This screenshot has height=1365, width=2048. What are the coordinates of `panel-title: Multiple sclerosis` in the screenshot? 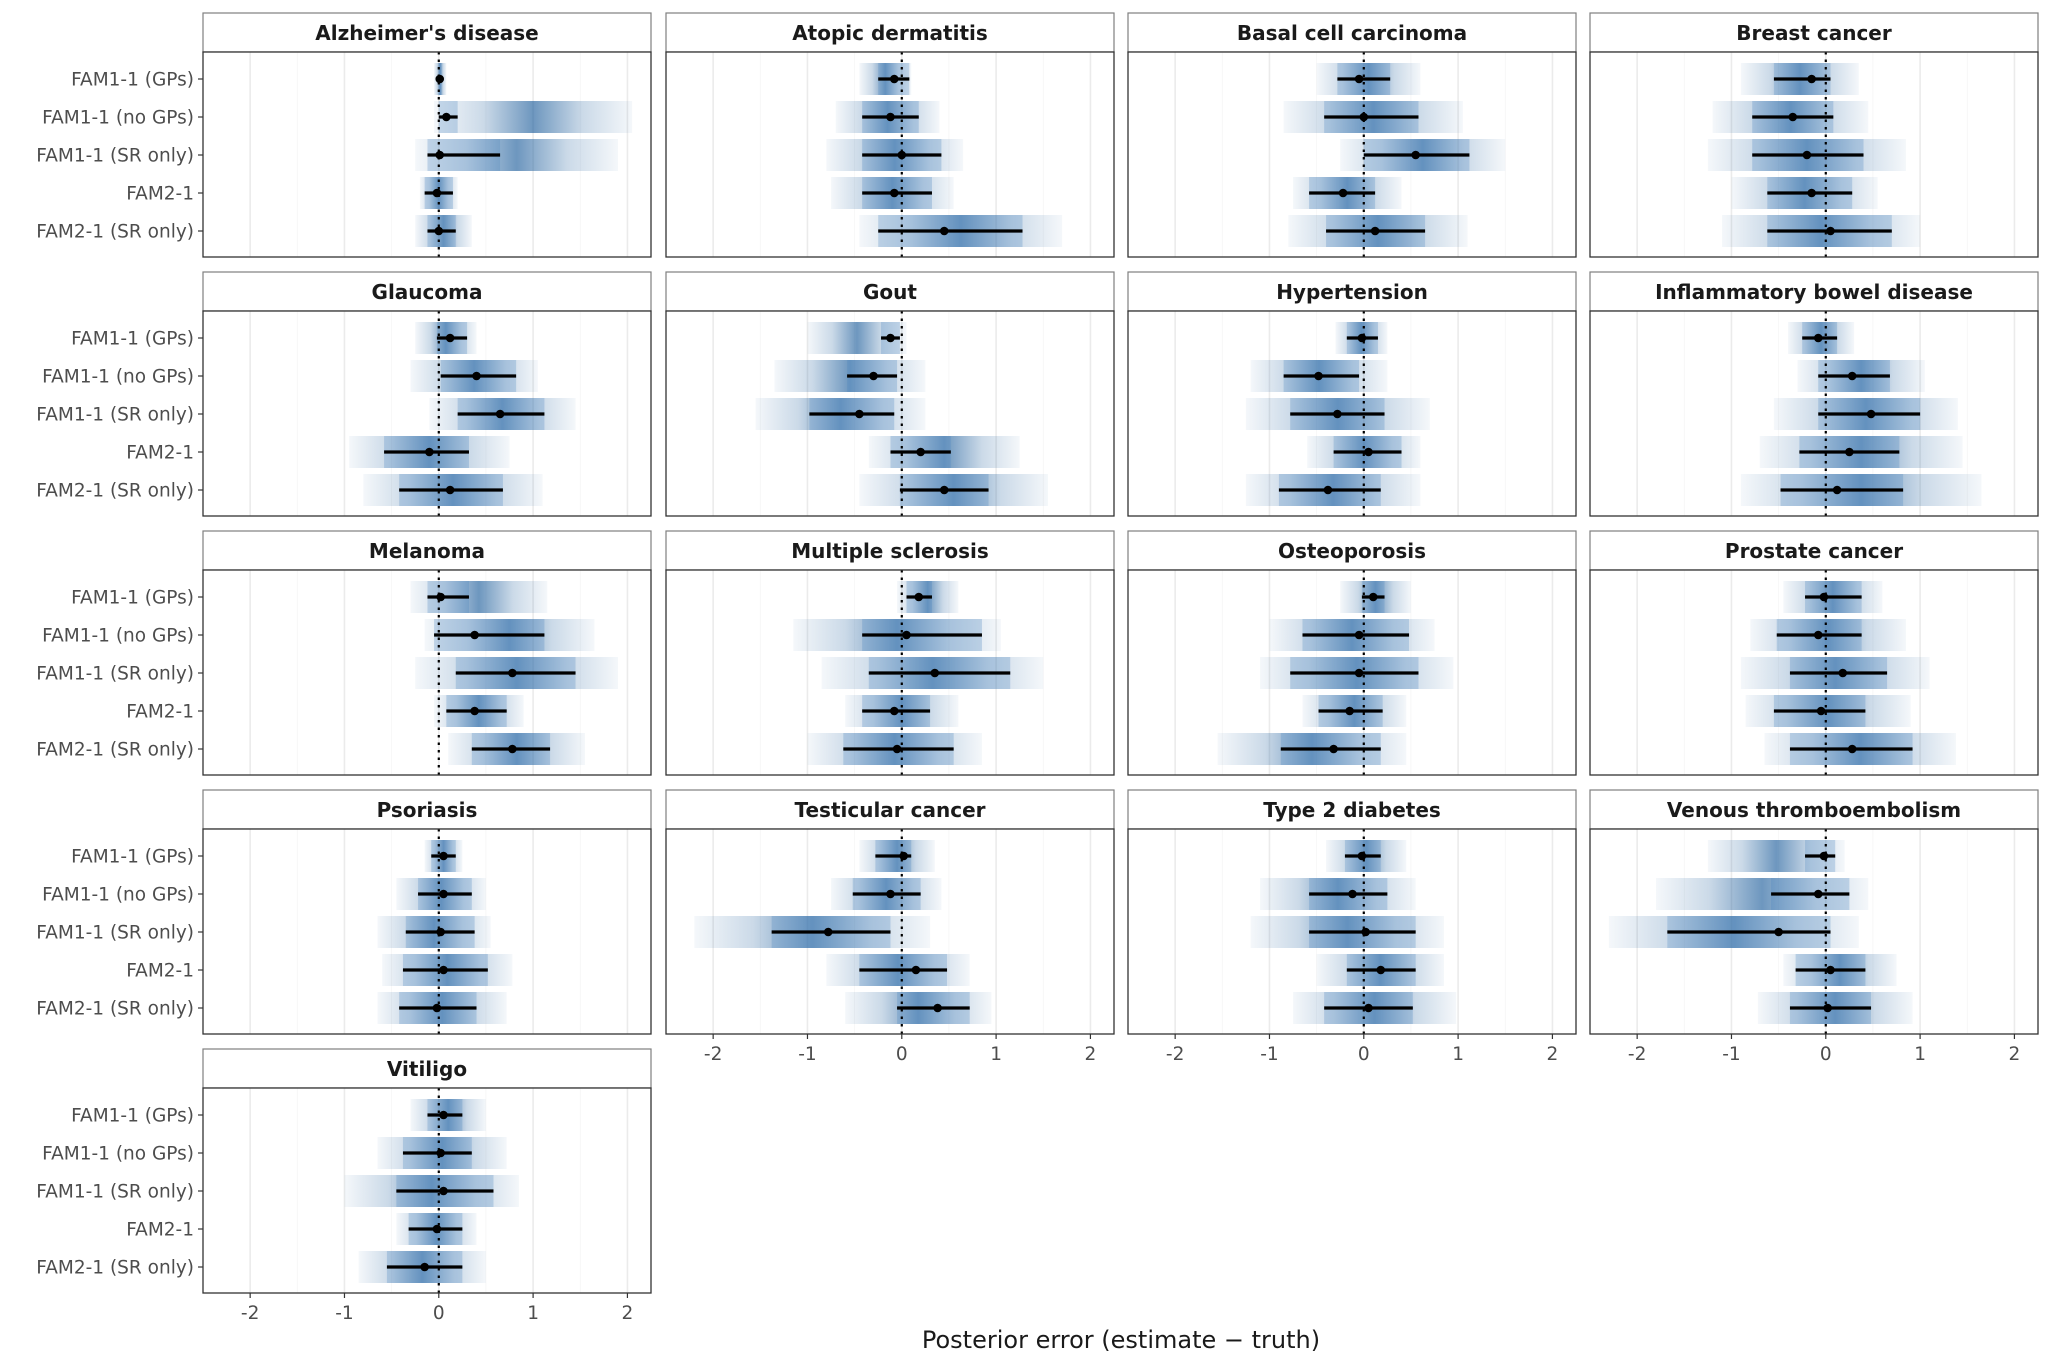 It's located at (890, 551).